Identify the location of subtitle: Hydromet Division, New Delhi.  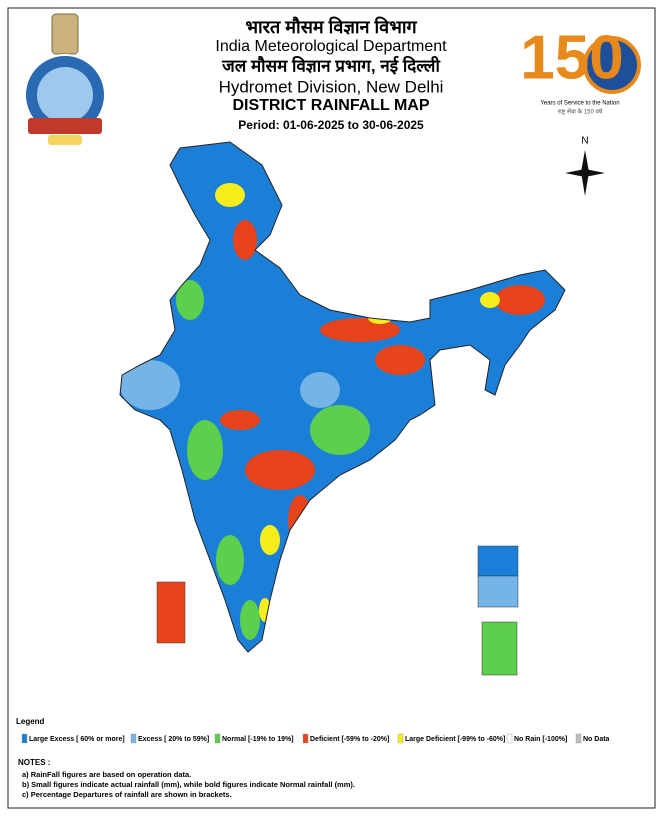
(331, 86).